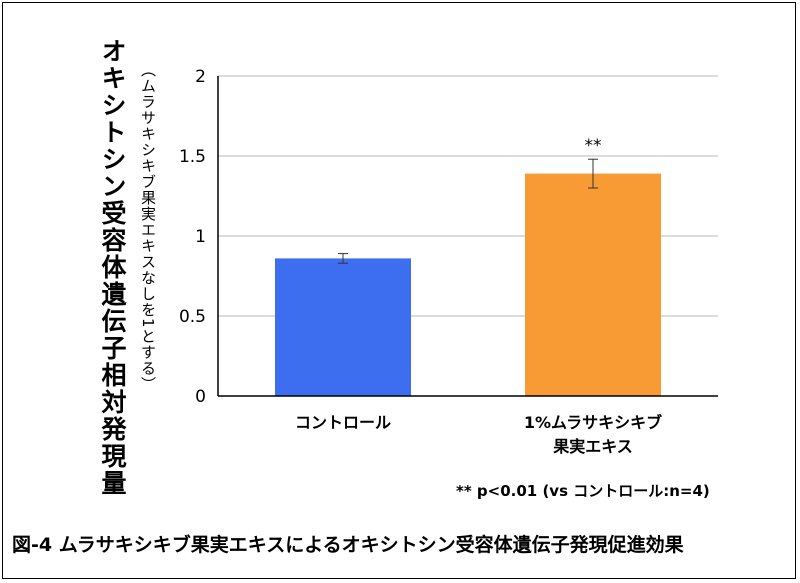  I want to click on footnote: ** p<0.01 (vs コントロール:n=4), so click(583, 491).